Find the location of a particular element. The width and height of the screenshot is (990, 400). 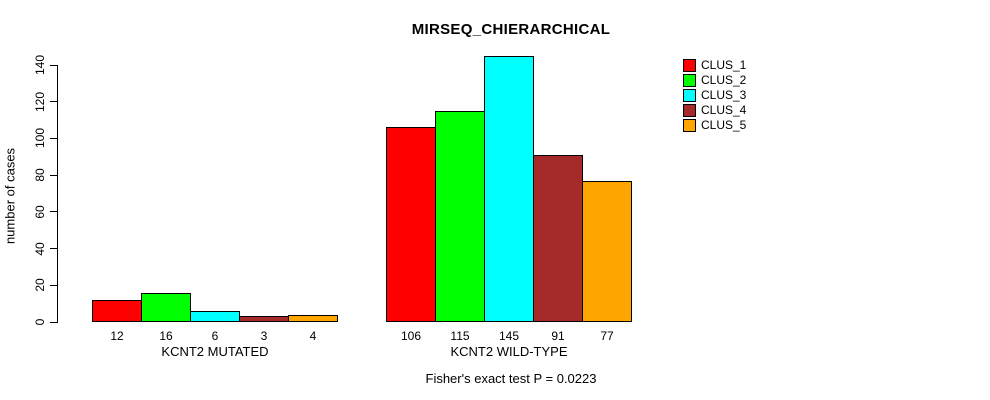

bar-value-label: 4 is located at coordinates (313, 336).